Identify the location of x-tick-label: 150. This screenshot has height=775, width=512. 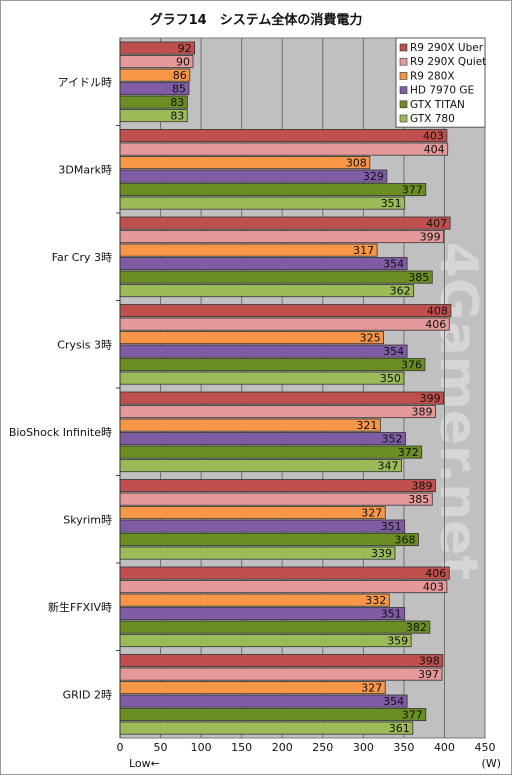
(241, 747).